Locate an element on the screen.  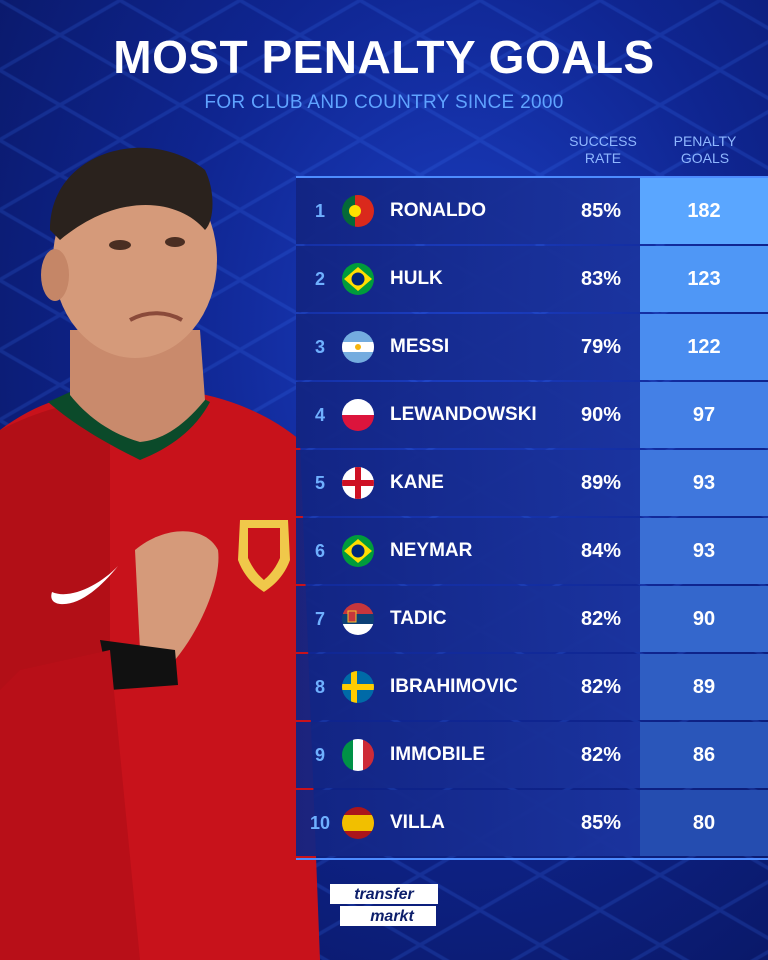
portugal-flag-icon is located at coordinates (358, 211).